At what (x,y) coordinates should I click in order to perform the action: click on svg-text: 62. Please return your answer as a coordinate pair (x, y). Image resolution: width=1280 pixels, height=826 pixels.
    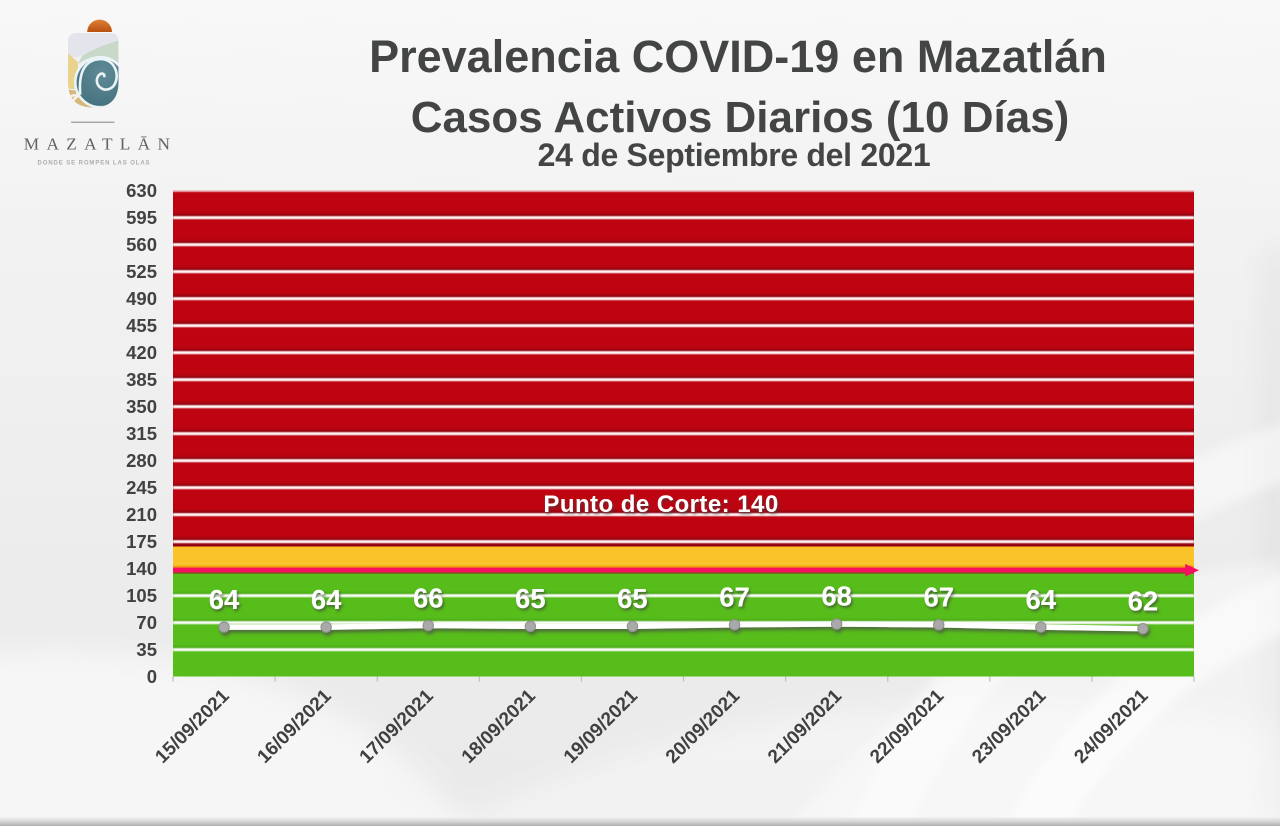
    Looking at the image, I should click on (1143, 600).